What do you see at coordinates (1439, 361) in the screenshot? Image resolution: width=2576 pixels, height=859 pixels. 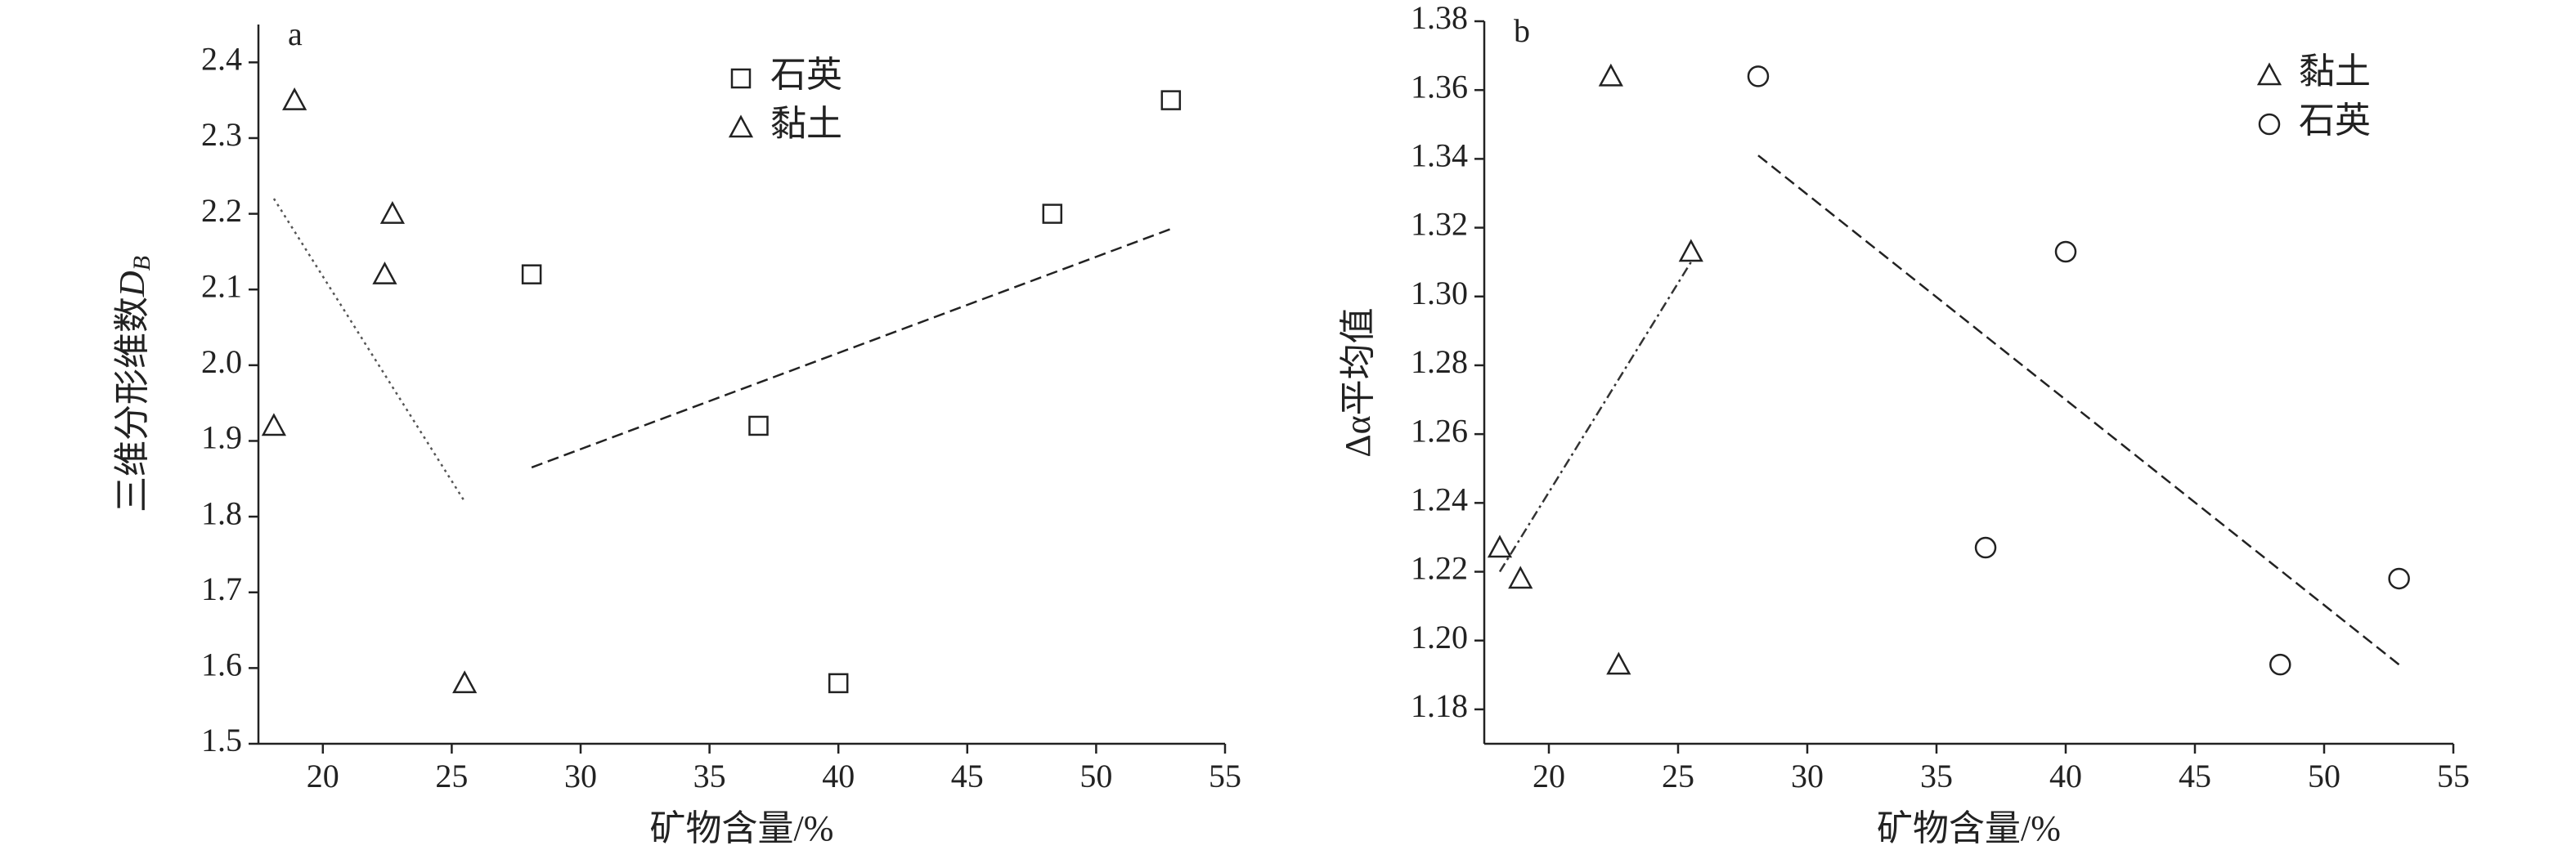 I see `y-tick-label: 1.28` at bounding box center [1439, 361].